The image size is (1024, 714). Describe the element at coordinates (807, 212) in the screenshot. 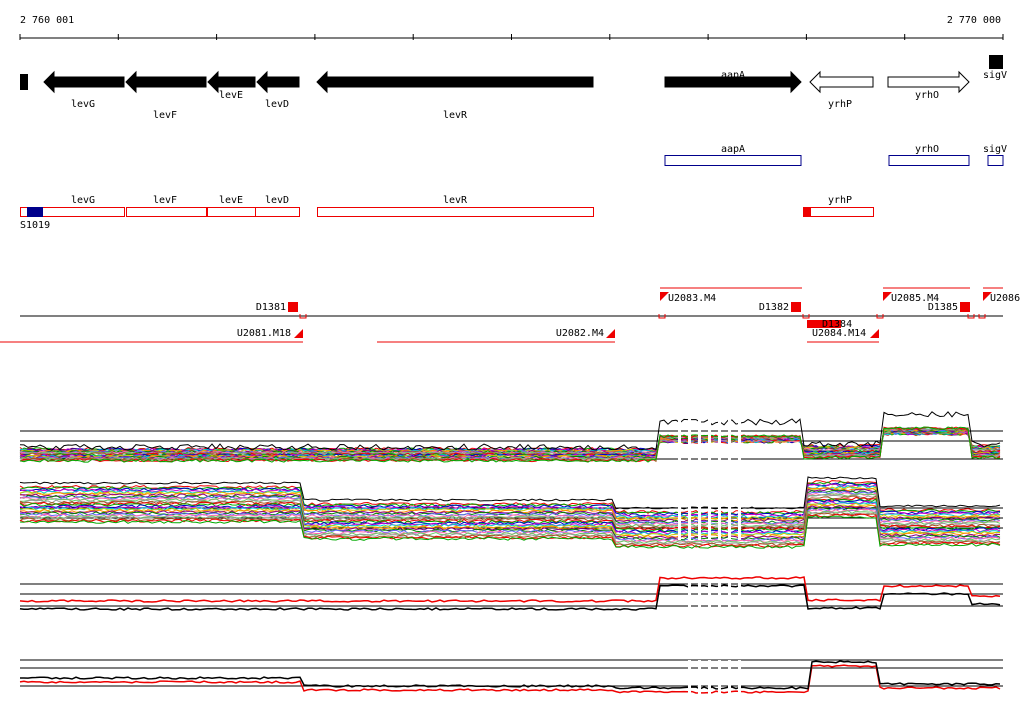

I see `red-fill` at that location.